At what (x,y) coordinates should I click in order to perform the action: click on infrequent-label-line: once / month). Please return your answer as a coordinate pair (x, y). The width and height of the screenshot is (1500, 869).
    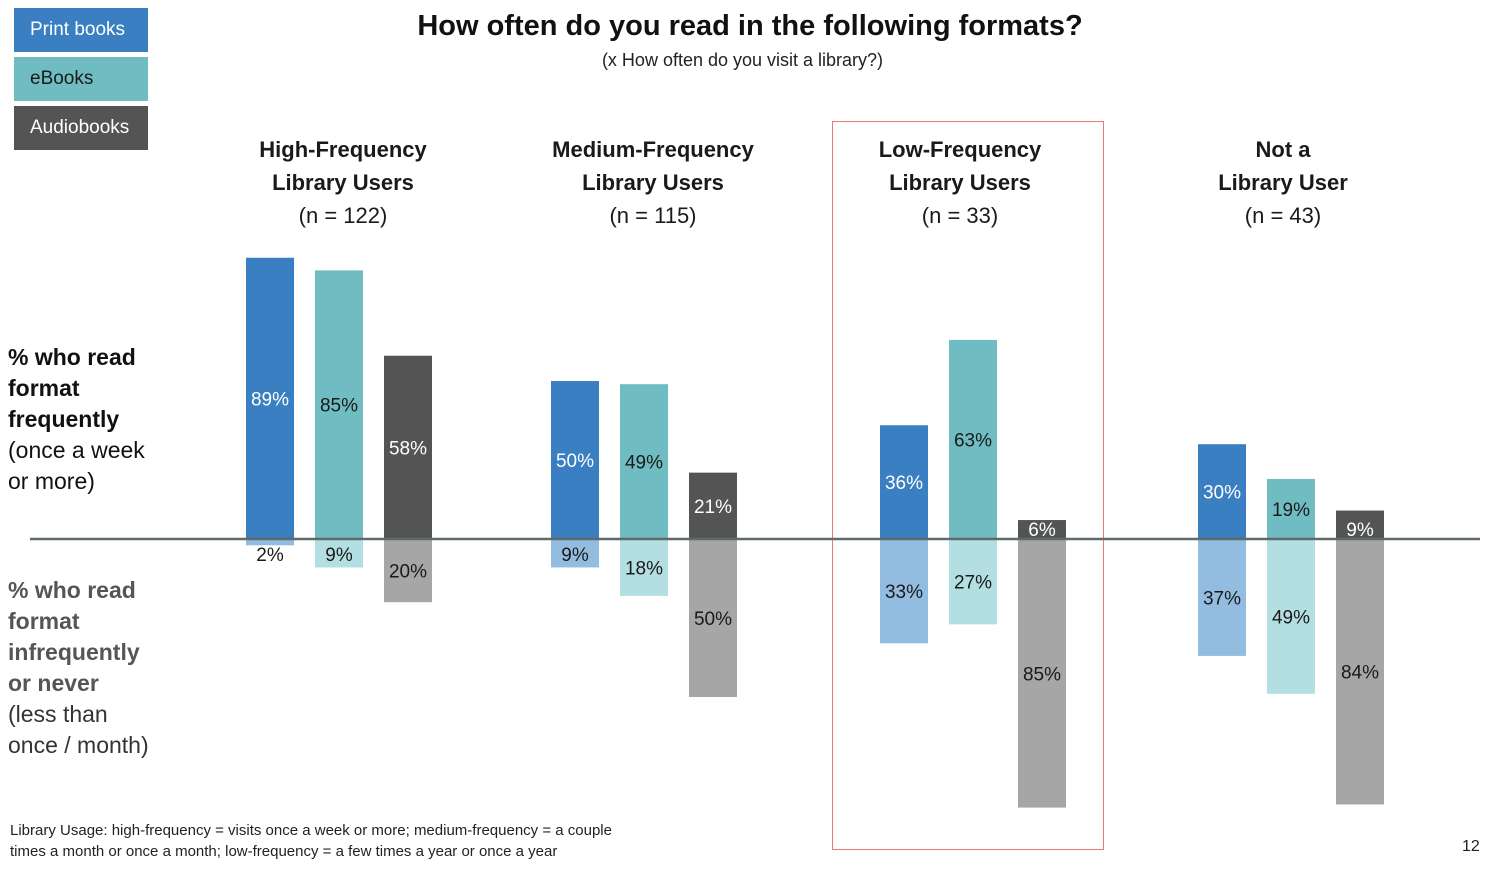
    Looking at the image, I should click on (78, 745).